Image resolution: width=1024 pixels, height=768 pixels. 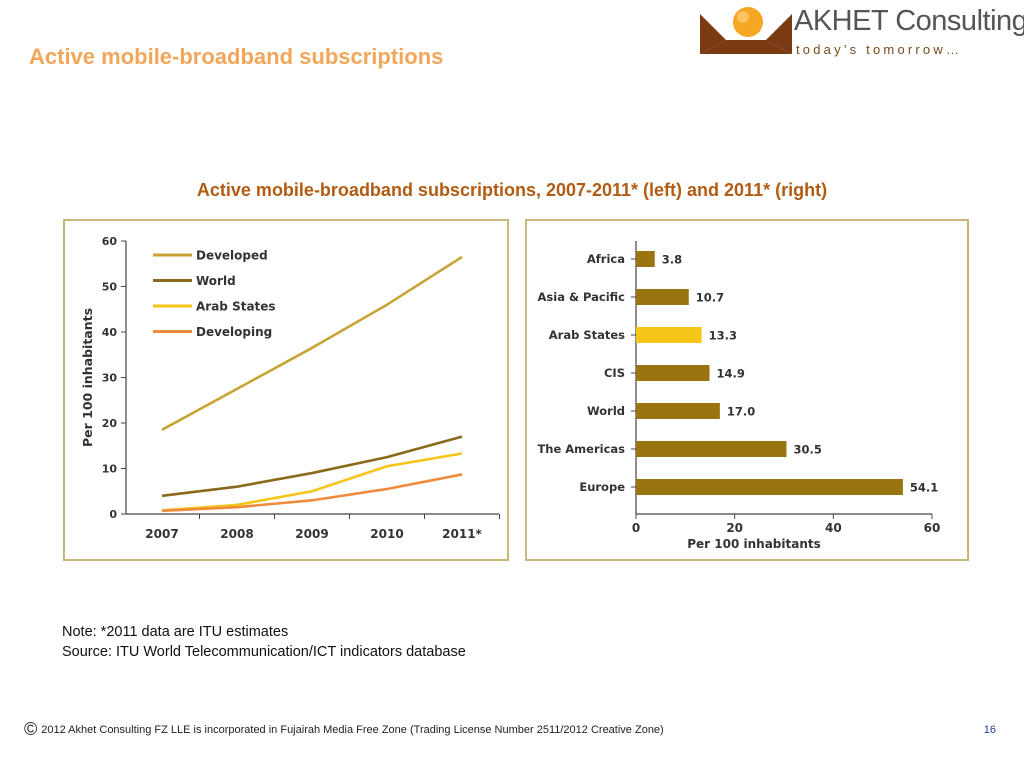 I want to click on page-number: 16, so click(x=989, y=730).